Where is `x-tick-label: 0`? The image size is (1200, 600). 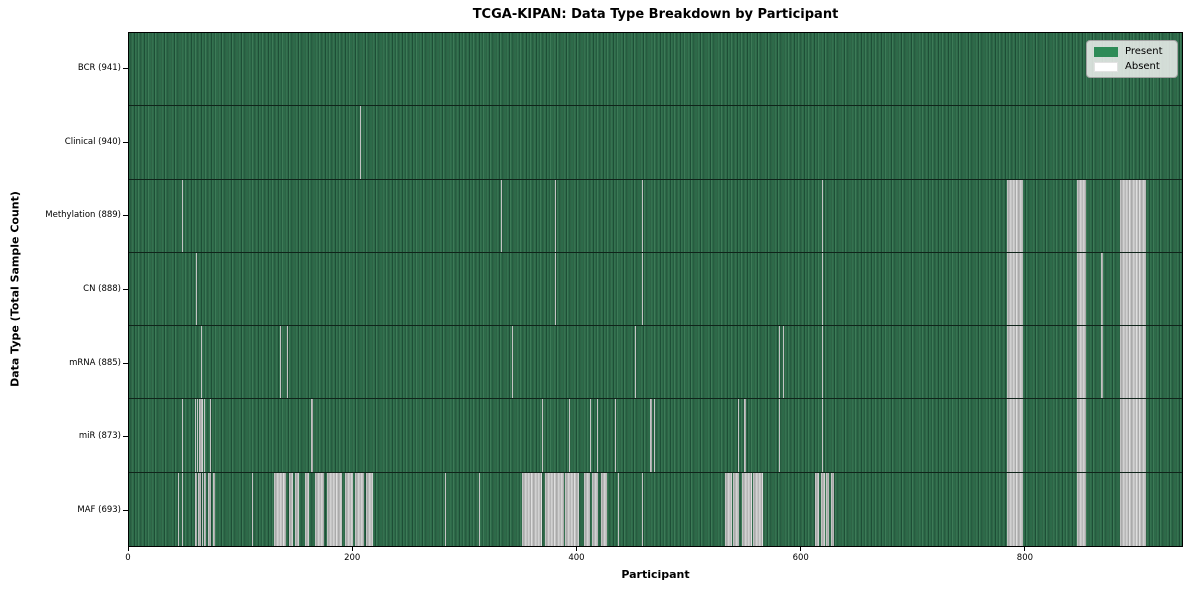
x-tick-label: 0 is located at coordinates (128, 558).